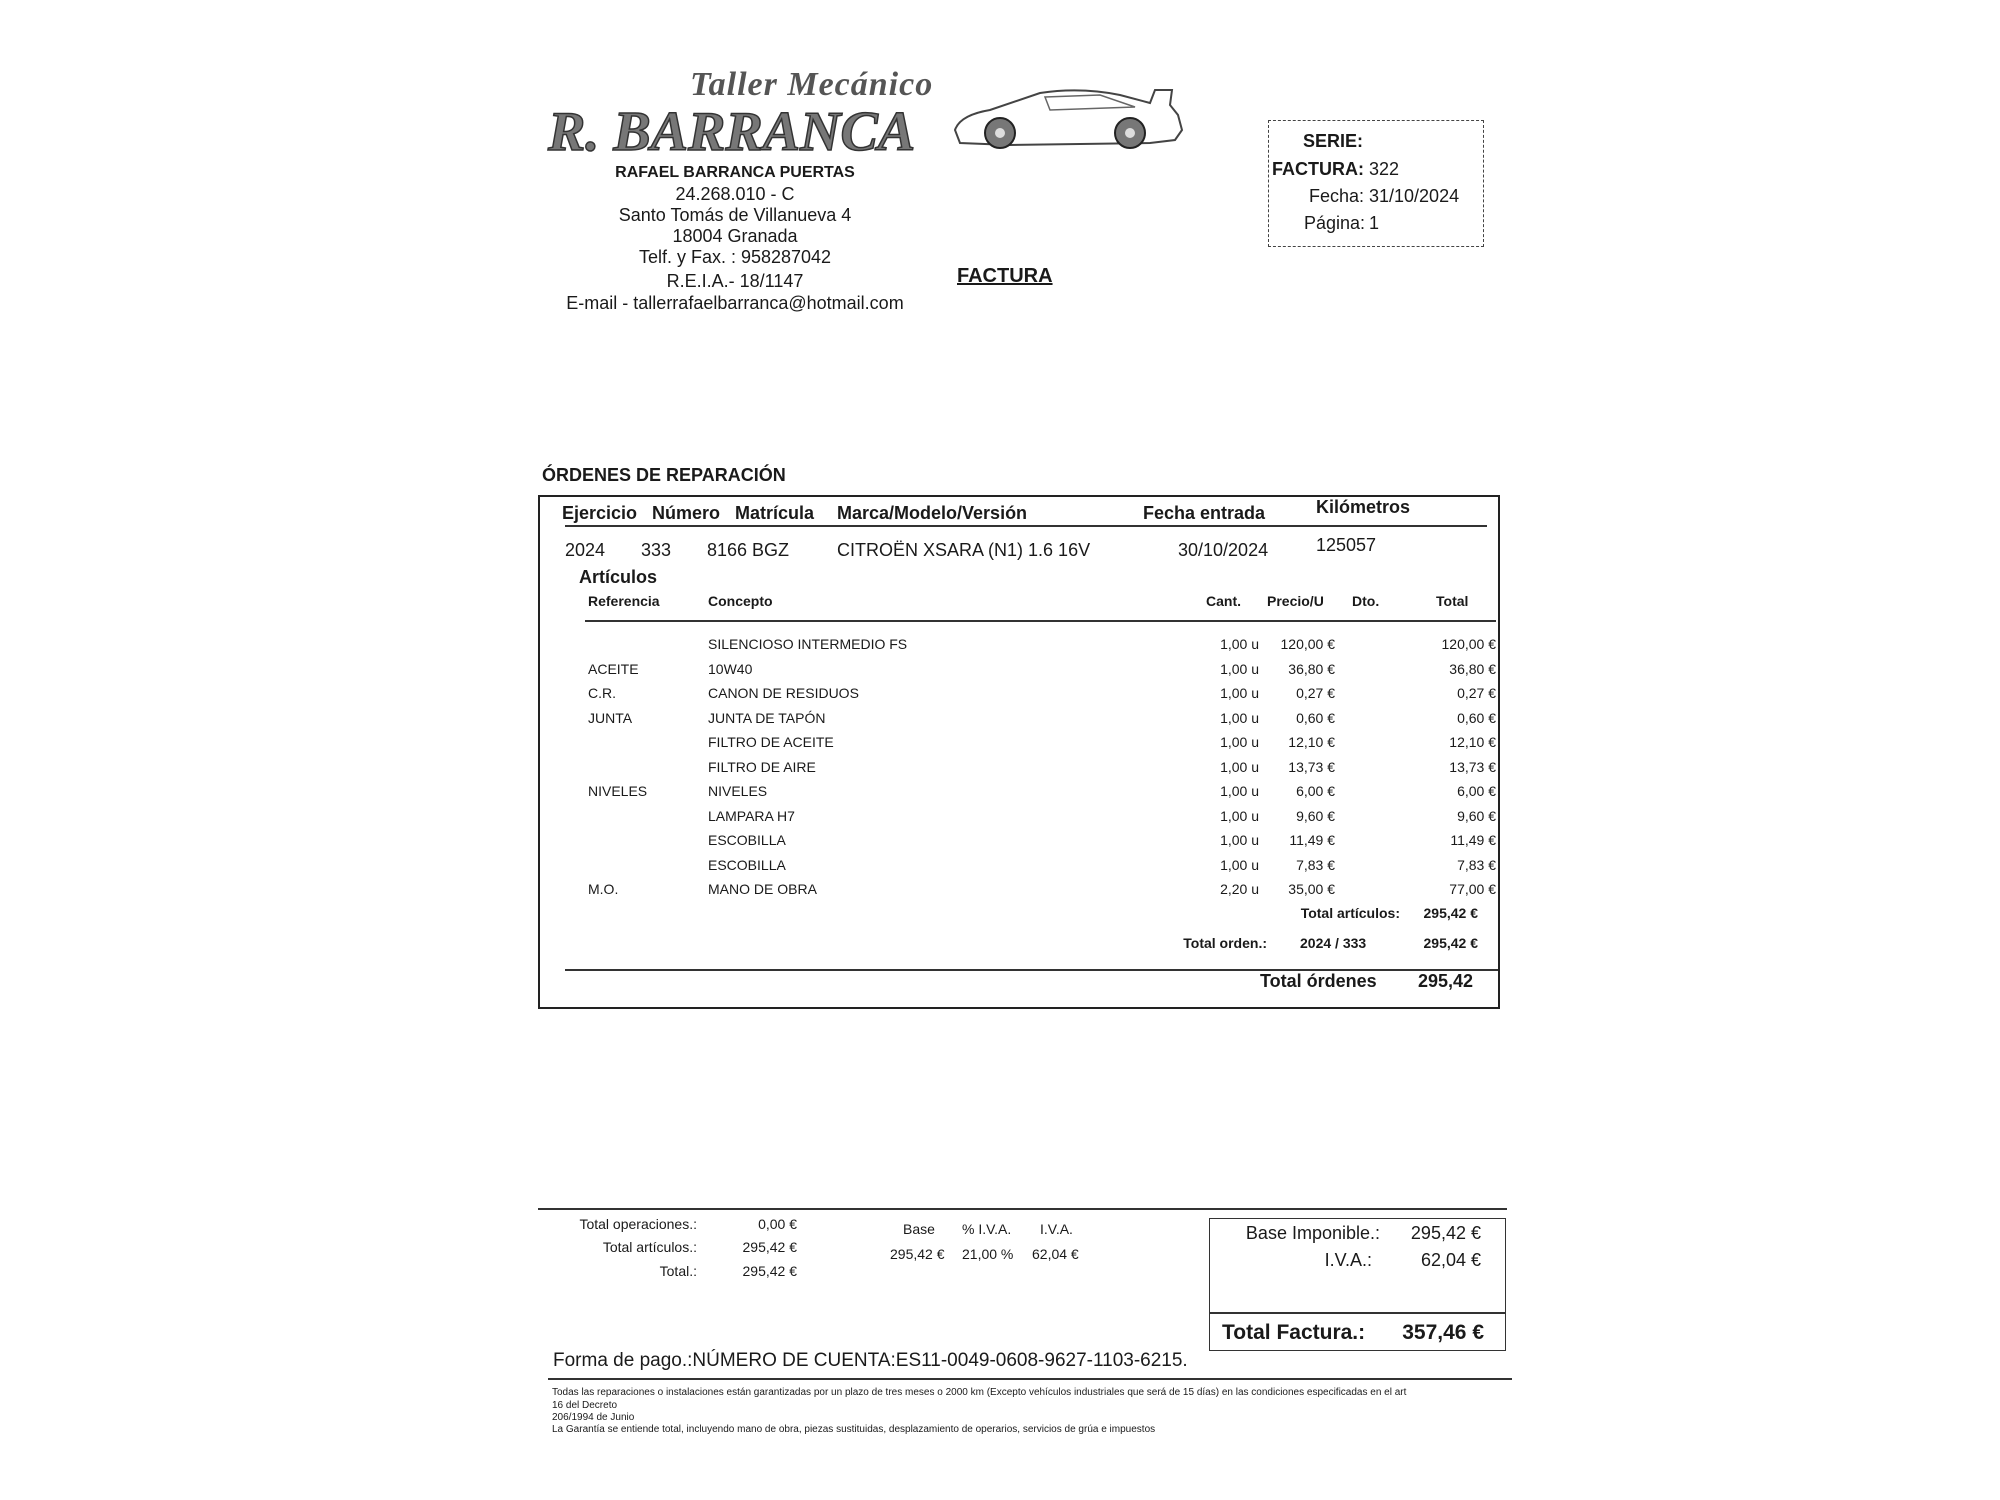  I want to click on fecha-value: 31/10/2024, so click(1414, 196).